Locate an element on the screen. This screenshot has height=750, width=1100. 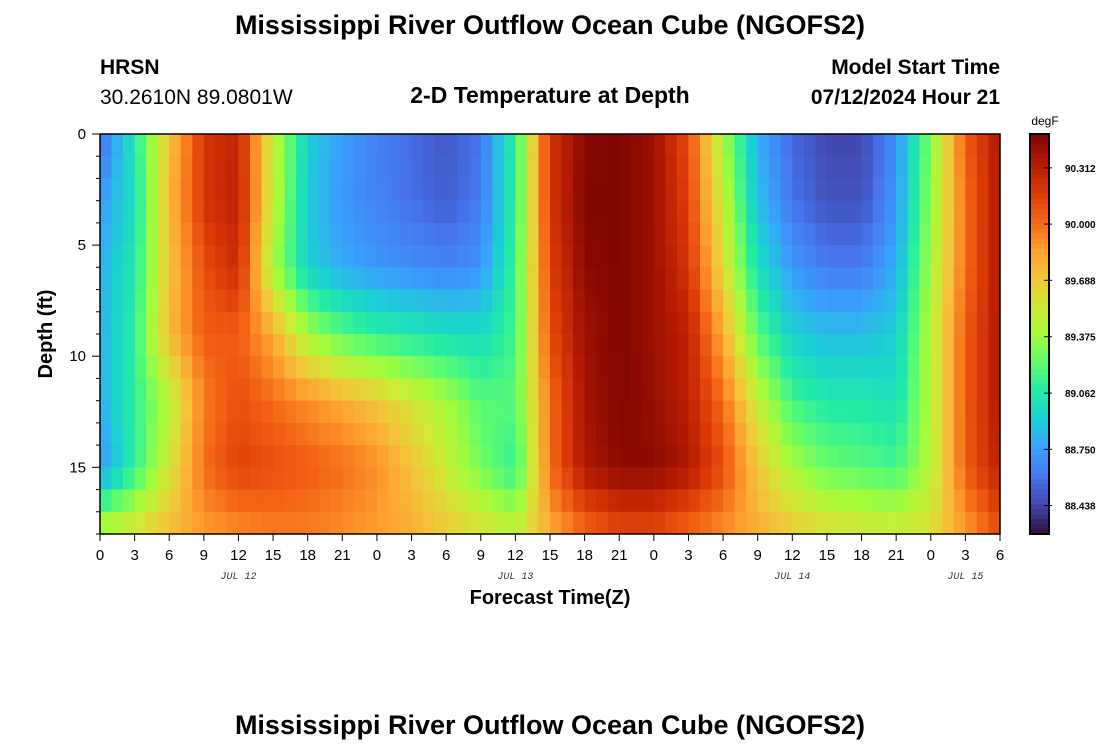
x-tick-label: 18 is located at coordinates (861, 555).